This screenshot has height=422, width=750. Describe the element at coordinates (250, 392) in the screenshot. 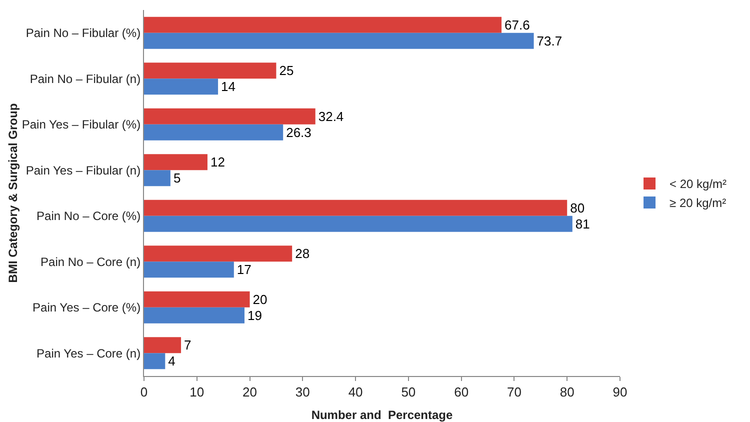

I see `x-tick-label: 20` at that location.